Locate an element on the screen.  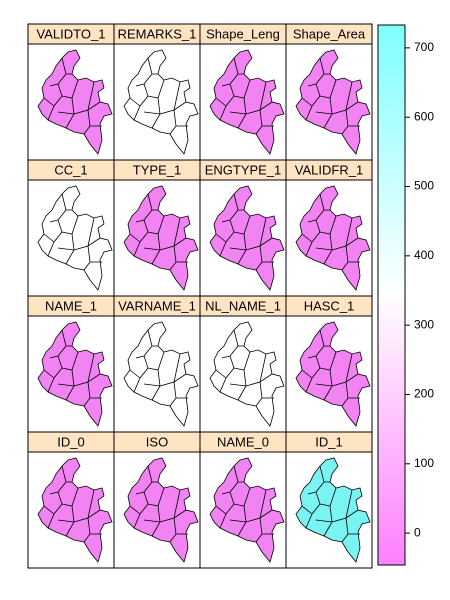
strip-label: VALIDTO_1 is located at coordinates (71, 33).